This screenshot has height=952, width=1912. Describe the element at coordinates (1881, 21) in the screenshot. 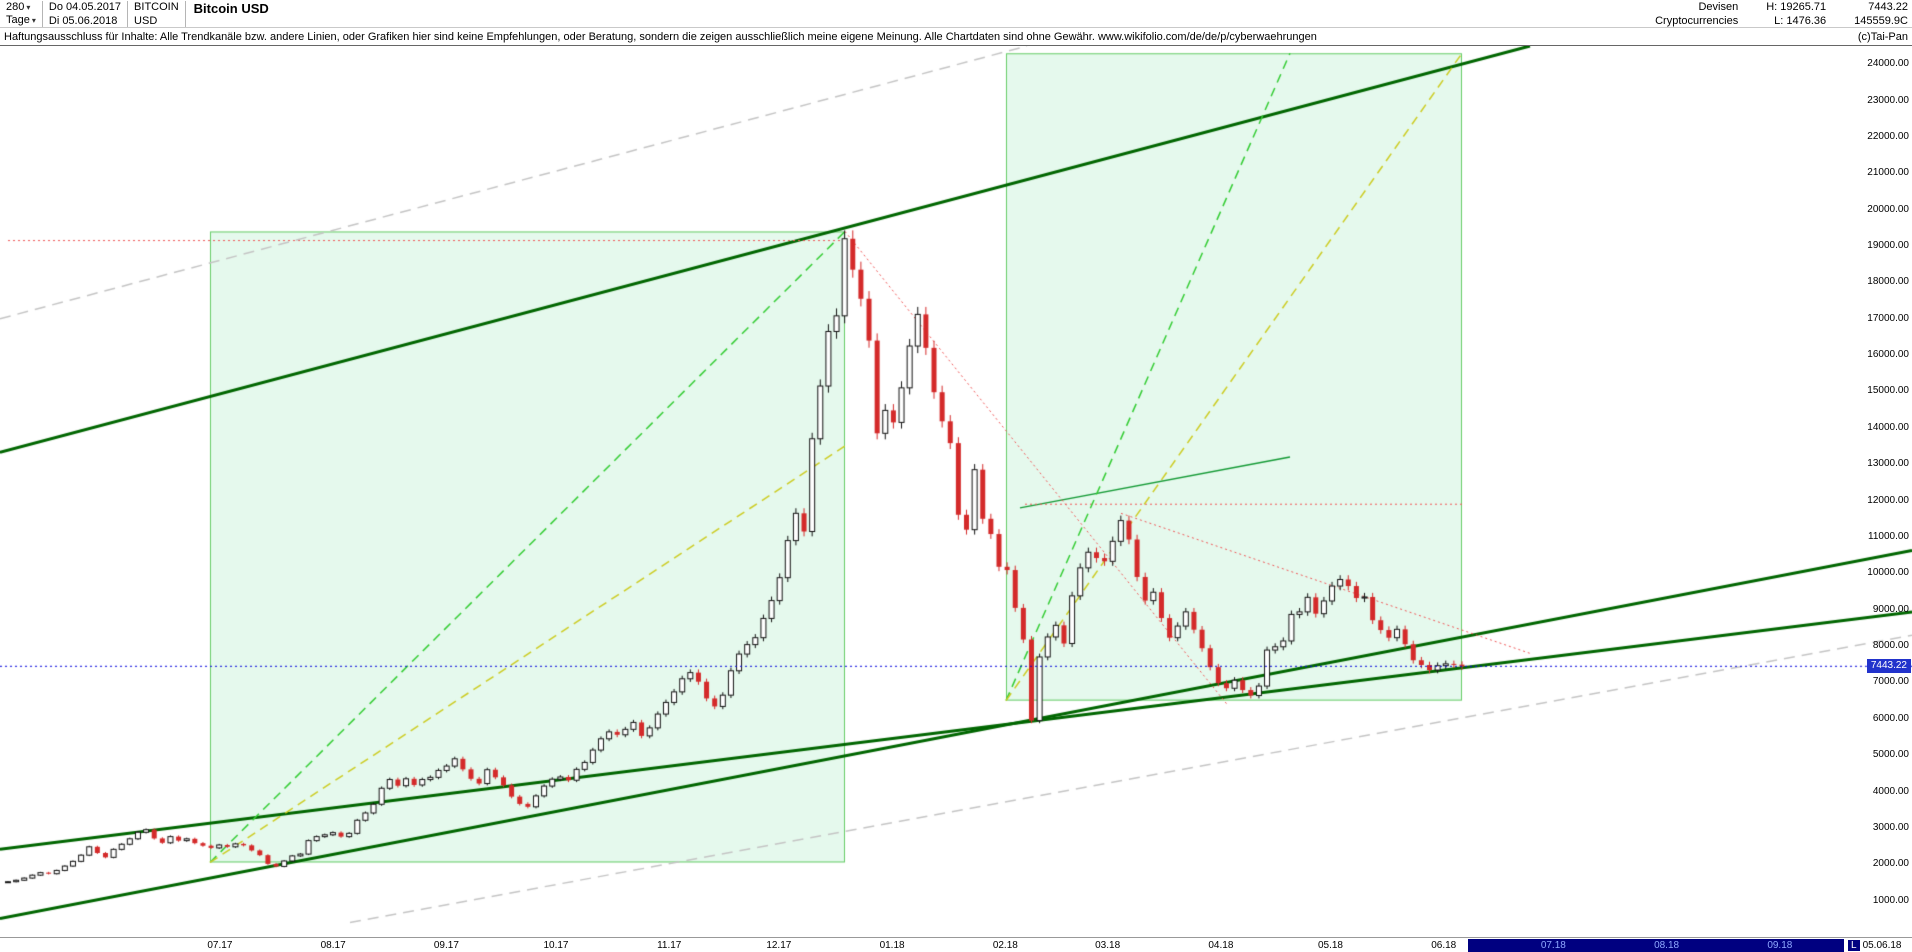

I see `volume-value: 145559.9C` at that location.